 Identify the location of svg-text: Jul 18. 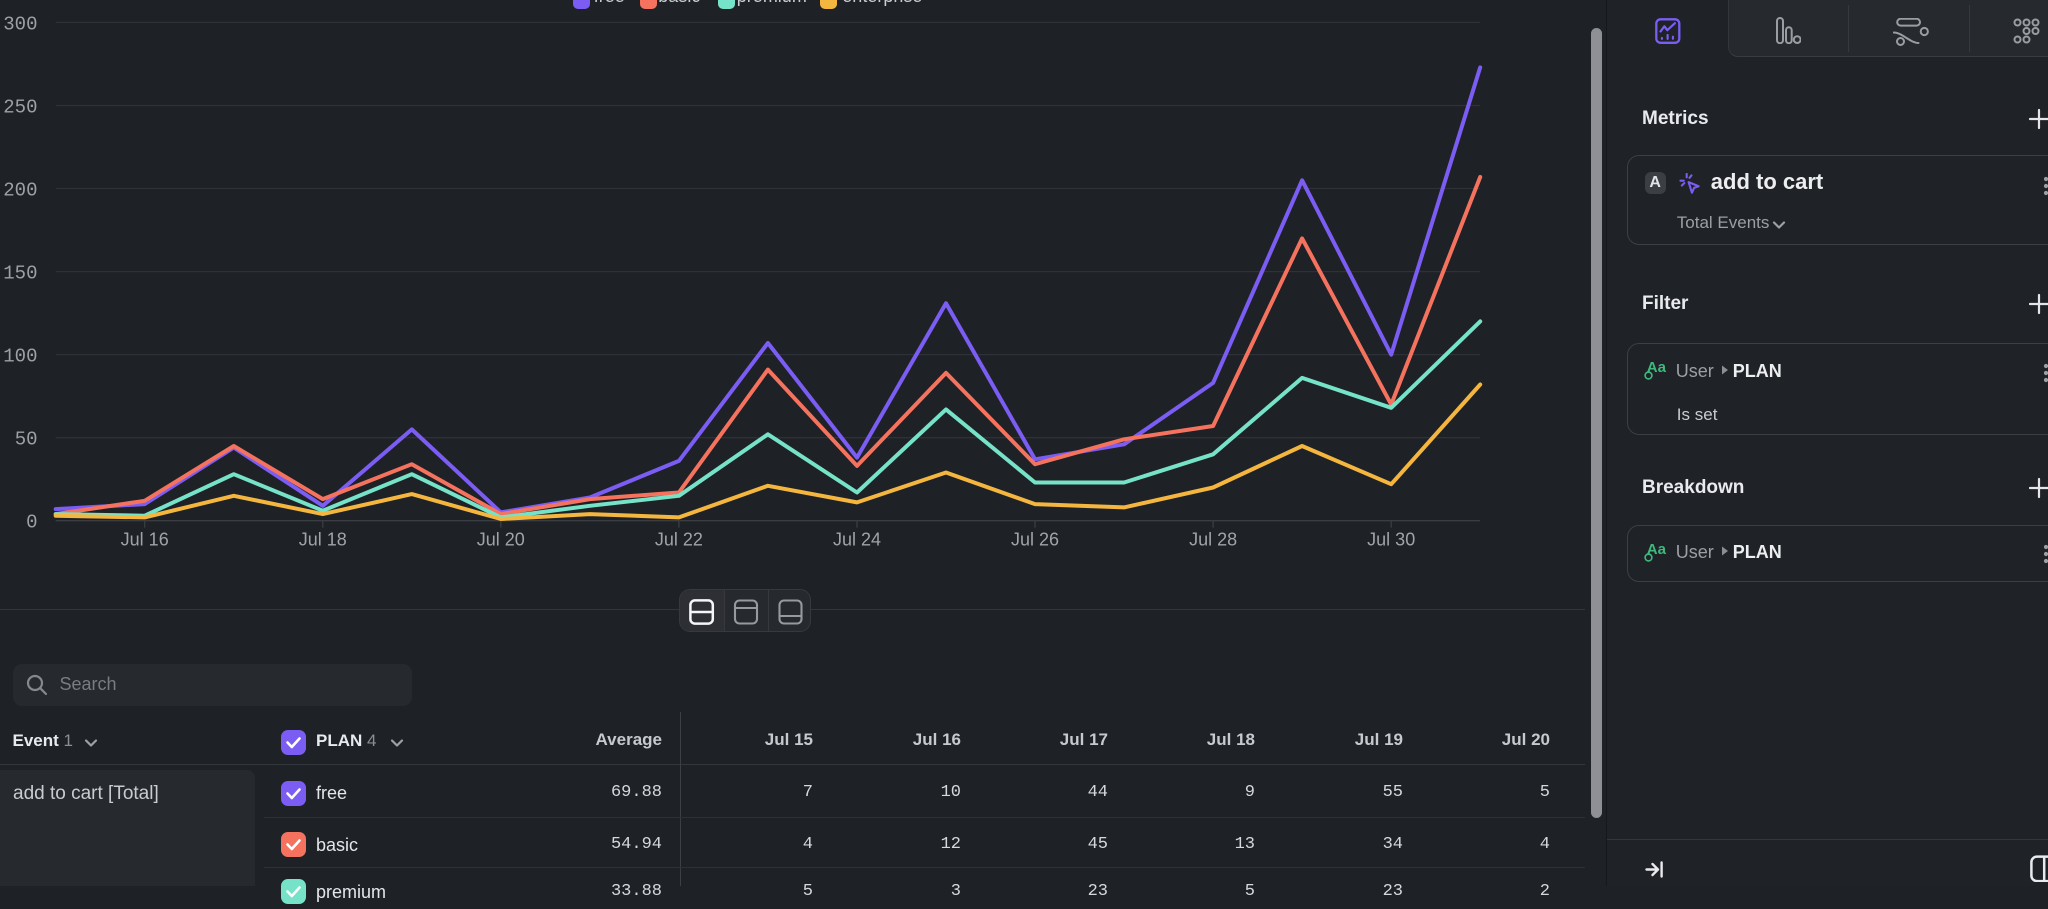
(323, 540).